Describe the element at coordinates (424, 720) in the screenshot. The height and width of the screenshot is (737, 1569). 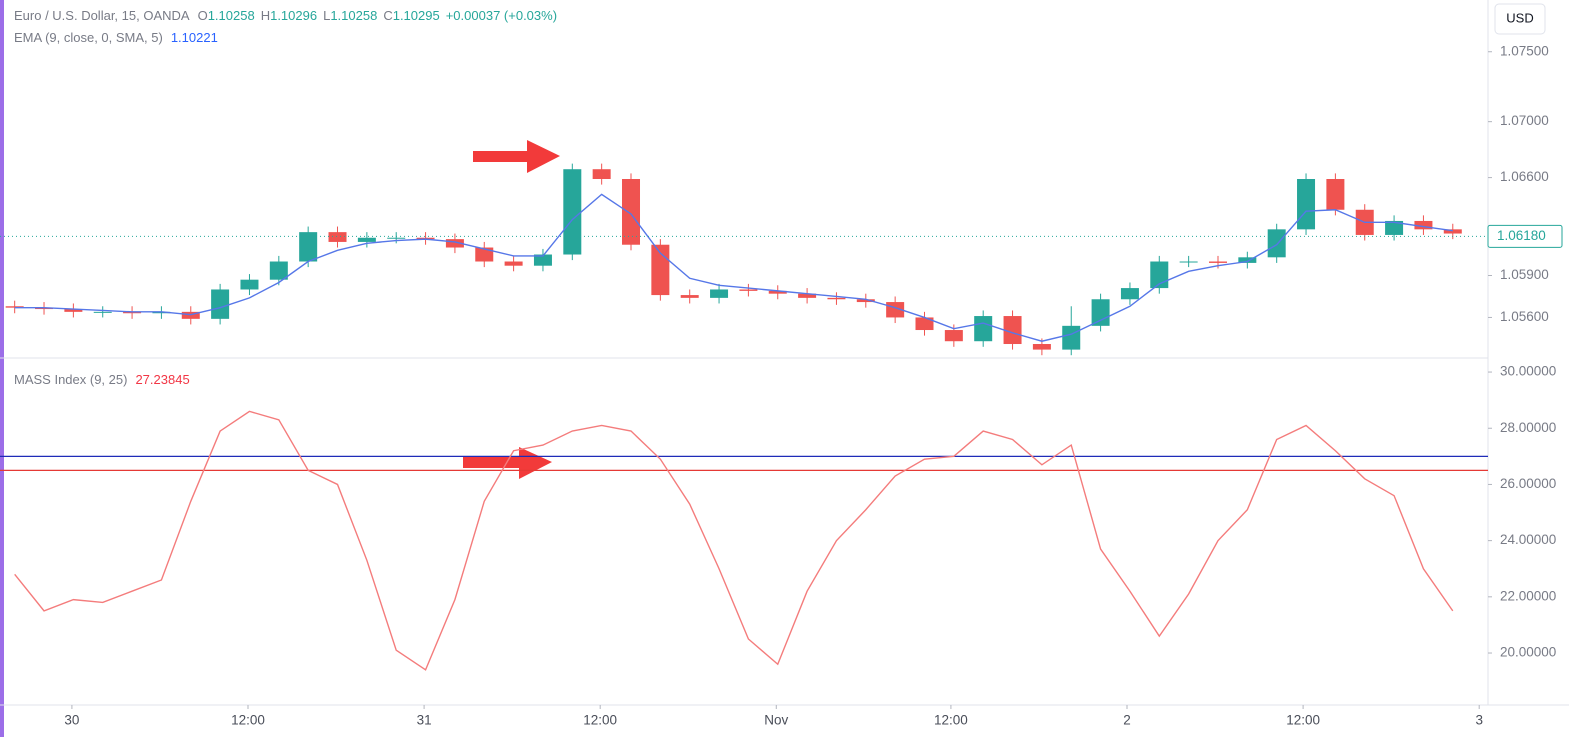
I see `x-tick-label: 31` at that location.